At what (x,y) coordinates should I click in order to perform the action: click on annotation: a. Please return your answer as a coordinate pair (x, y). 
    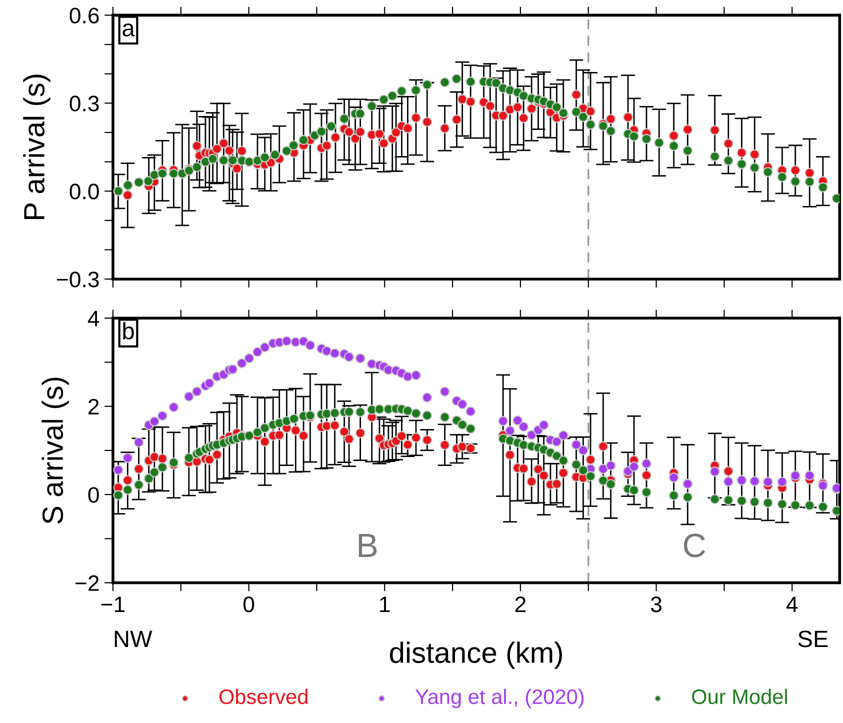
    Looking at the image, I should click on (128, 30).